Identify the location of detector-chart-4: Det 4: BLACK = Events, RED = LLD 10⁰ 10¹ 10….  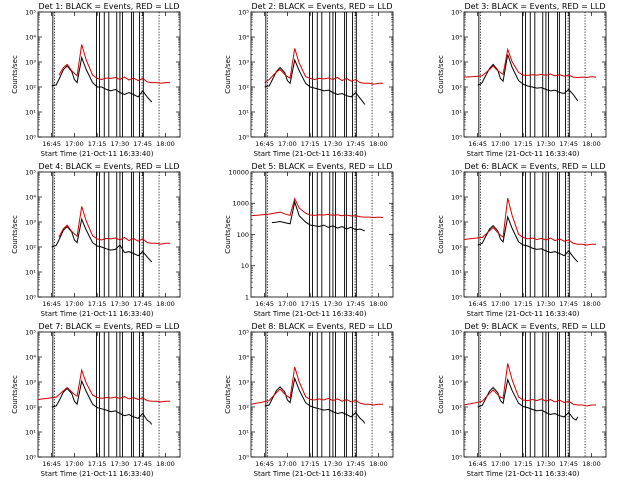
(96, 240).